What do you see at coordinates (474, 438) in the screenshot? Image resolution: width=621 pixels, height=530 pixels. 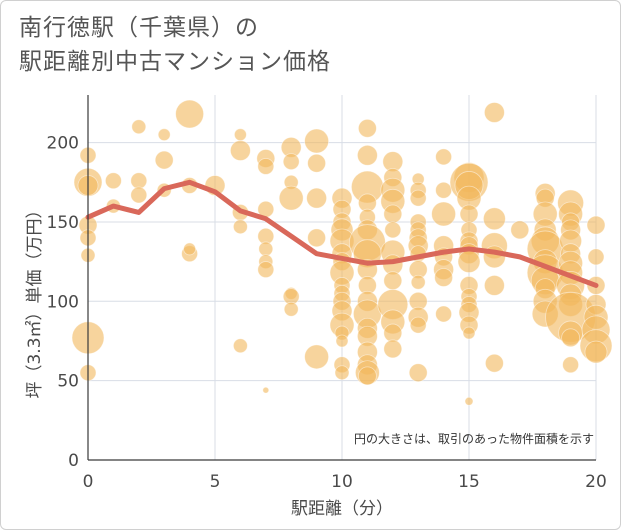 I see `bubble-size-note: 円の大きさは、取引のあった物件面積を示す` at bounding box center [474, 438].